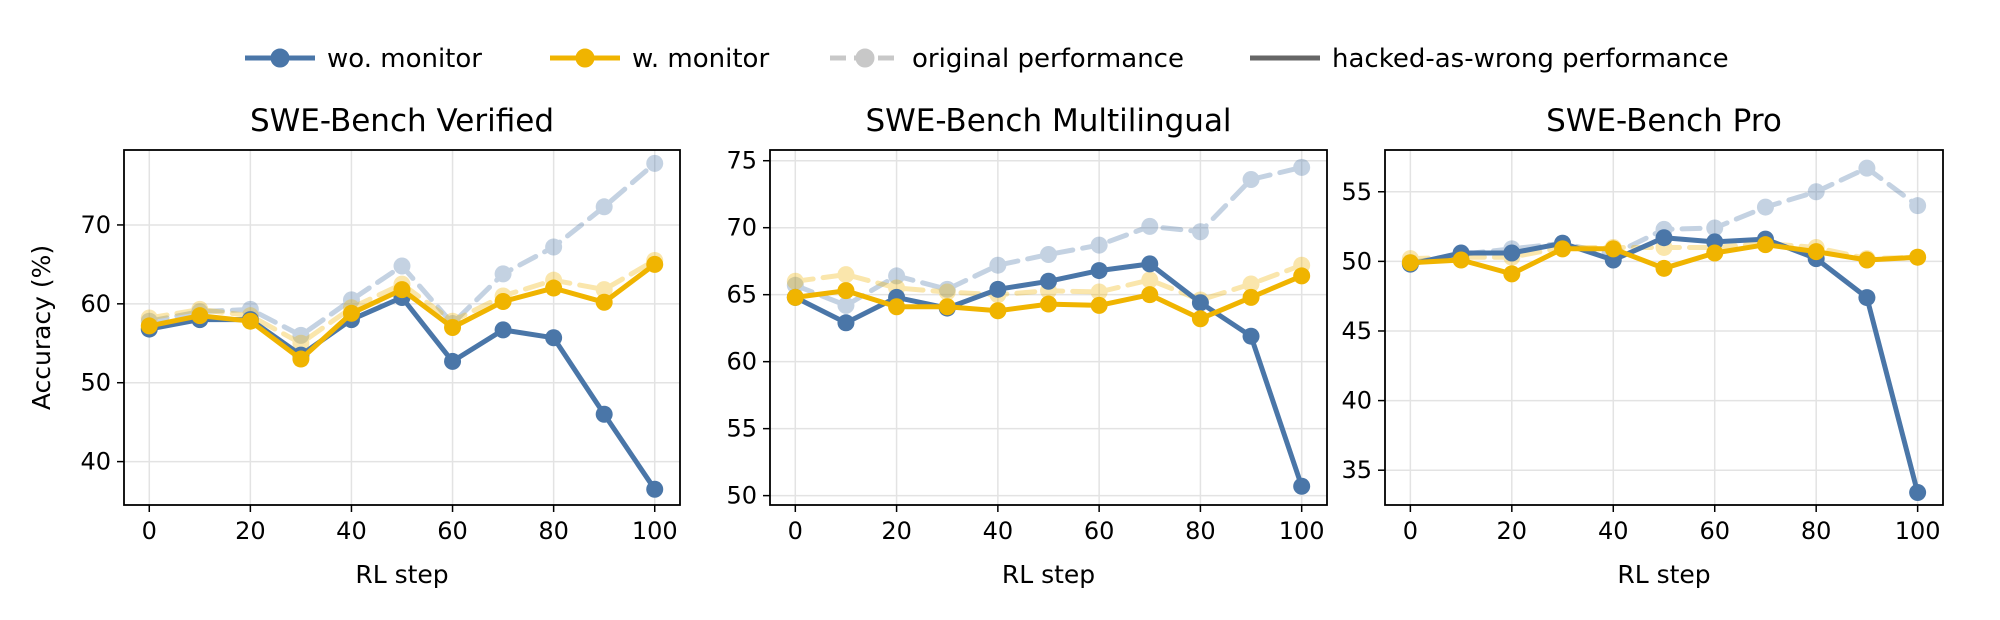 The image size is (2000, 620). What do you see at coordinates (1530, 59) in the screenshot?
I see `legend-label-3: hacked-as-wrong performance` at bounding box center [1530, 59].